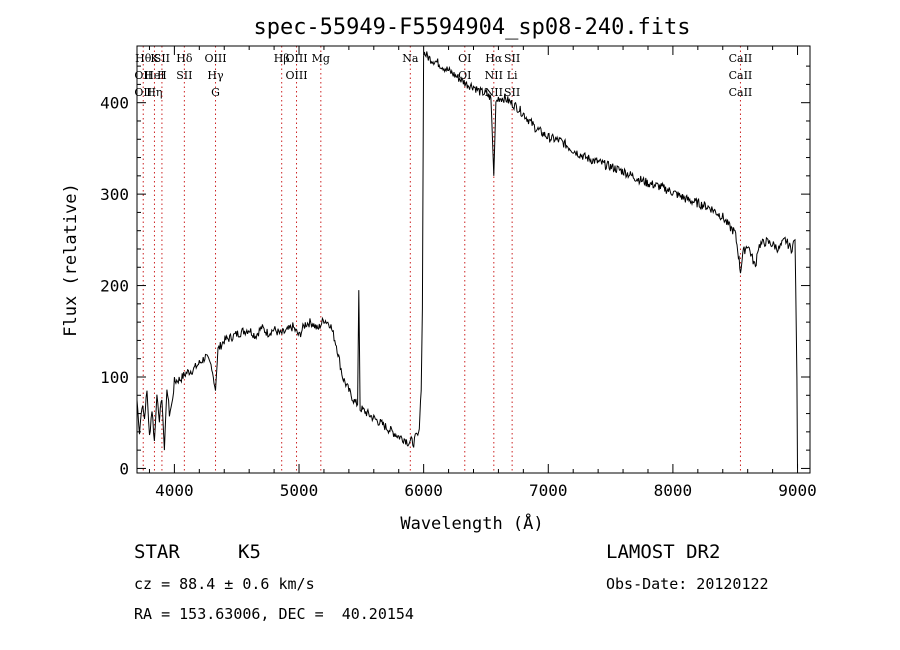 This screenshot has height=650, width=900. What do you see at coordinates (471, 523) in the screenshot?
I see `x-axis-label: Wavelength (Å)` at bounding box center [471, 523].